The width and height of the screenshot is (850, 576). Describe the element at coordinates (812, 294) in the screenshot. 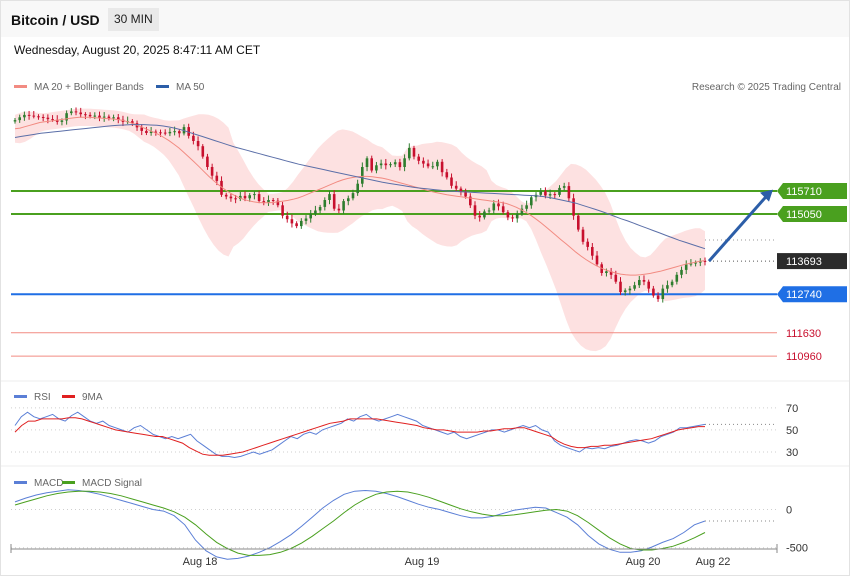

I see `support-tag` at that location.